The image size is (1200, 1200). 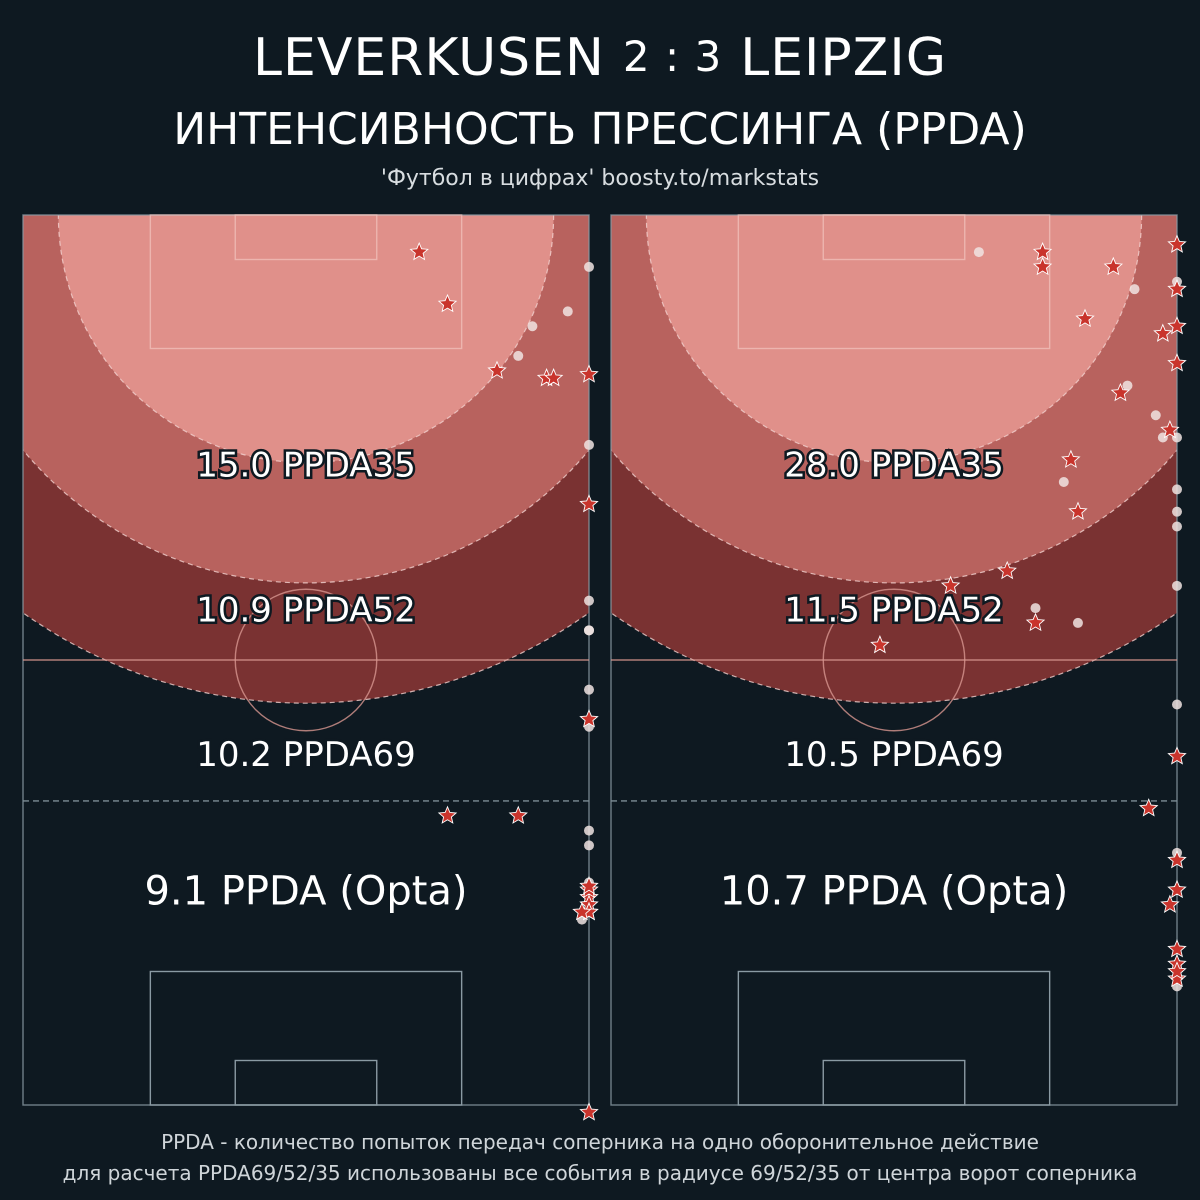 I want to click on opta-ppda-label: 9.1 PPDA (Opta), so click(x=305, y=892).